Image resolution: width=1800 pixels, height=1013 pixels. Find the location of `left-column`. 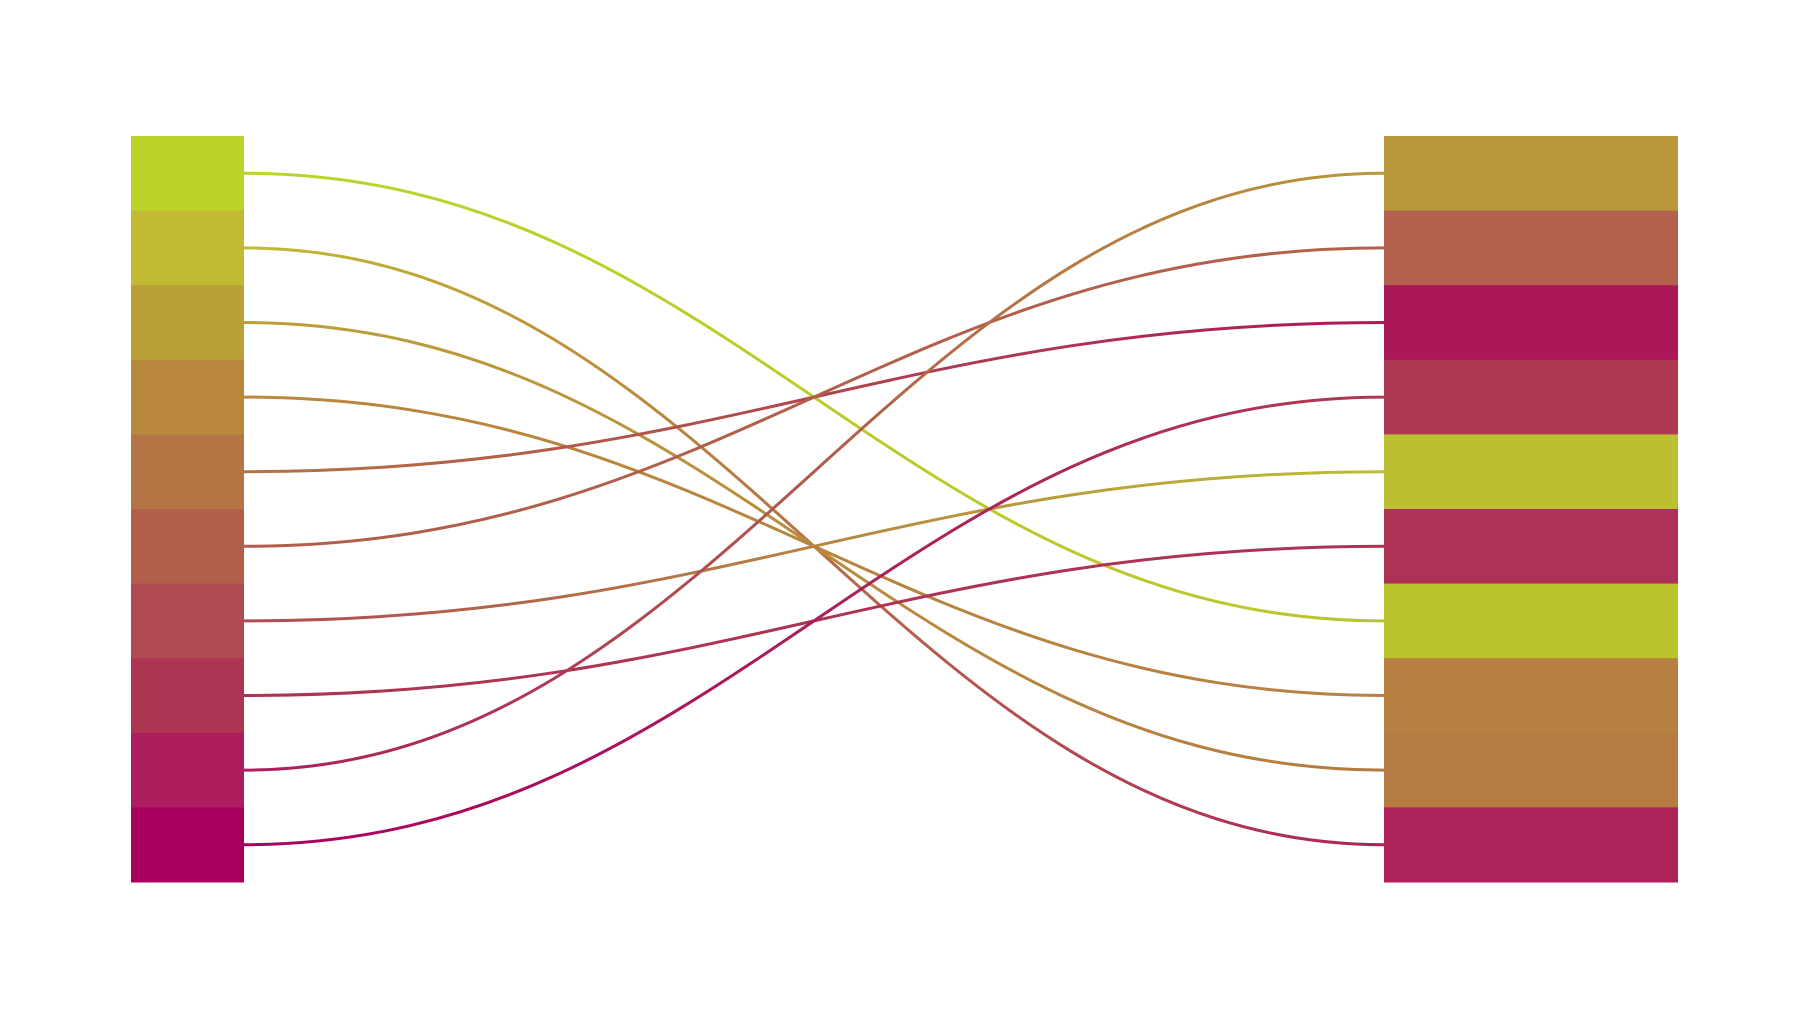

left-column is located at coordinates (187, 509).